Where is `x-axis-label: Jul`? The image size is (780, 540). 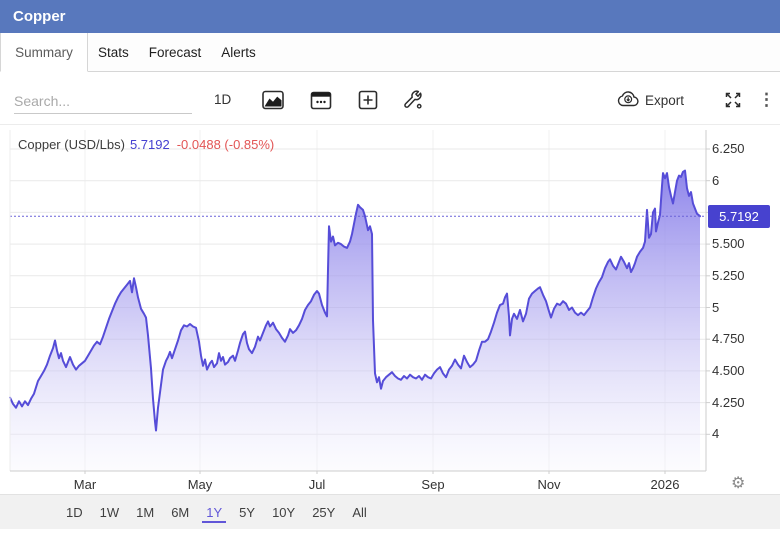 x-axis-label: Jul is located at coordinates (317, 484).